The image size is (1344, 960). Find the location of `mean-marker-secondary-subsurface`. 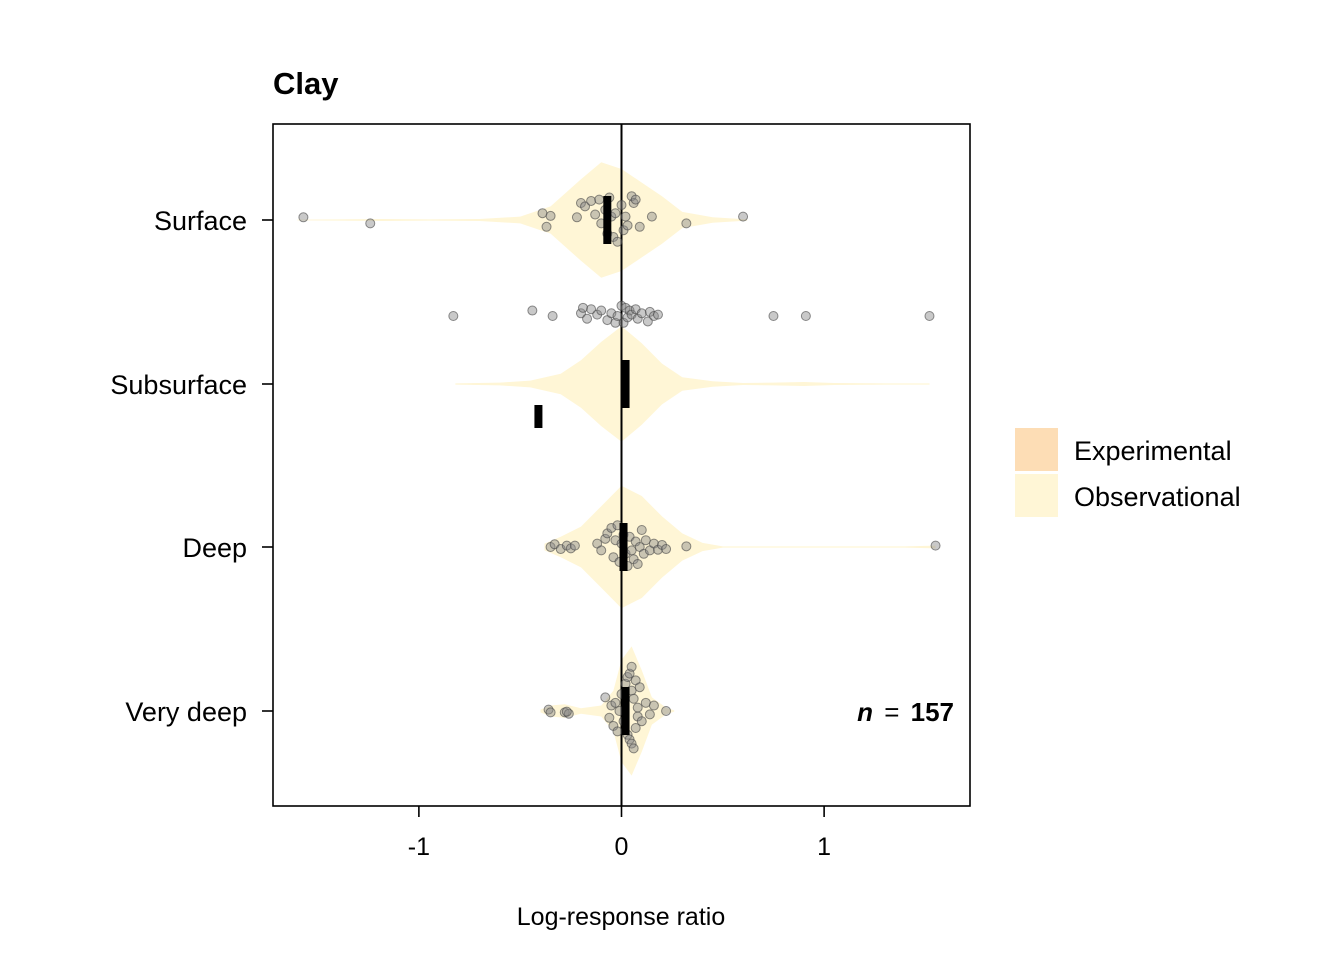

mean-marker-secondary-subsurface is located at coordinates (538, 416).